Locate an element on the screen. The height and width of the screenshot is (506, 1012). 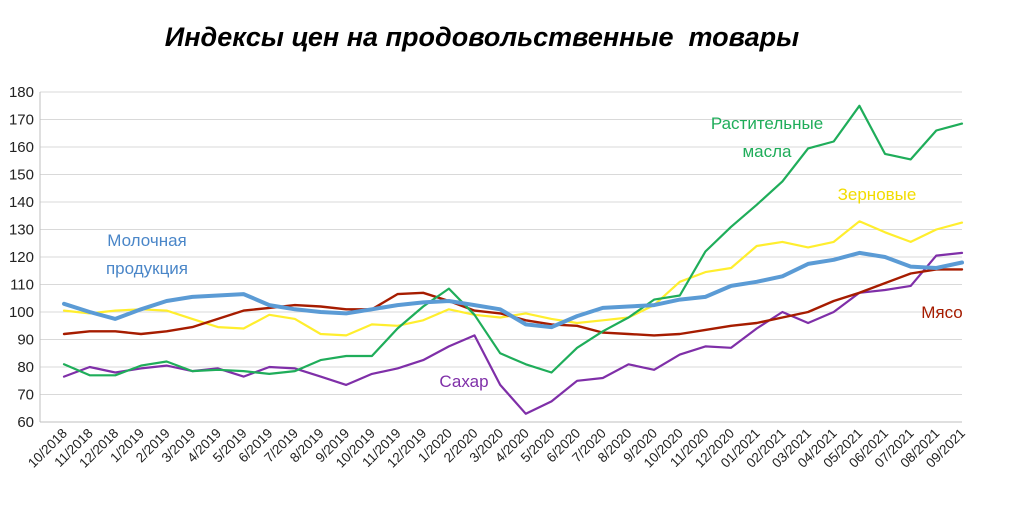
y-tick-label: 100 is located at coordinates (21, 312).